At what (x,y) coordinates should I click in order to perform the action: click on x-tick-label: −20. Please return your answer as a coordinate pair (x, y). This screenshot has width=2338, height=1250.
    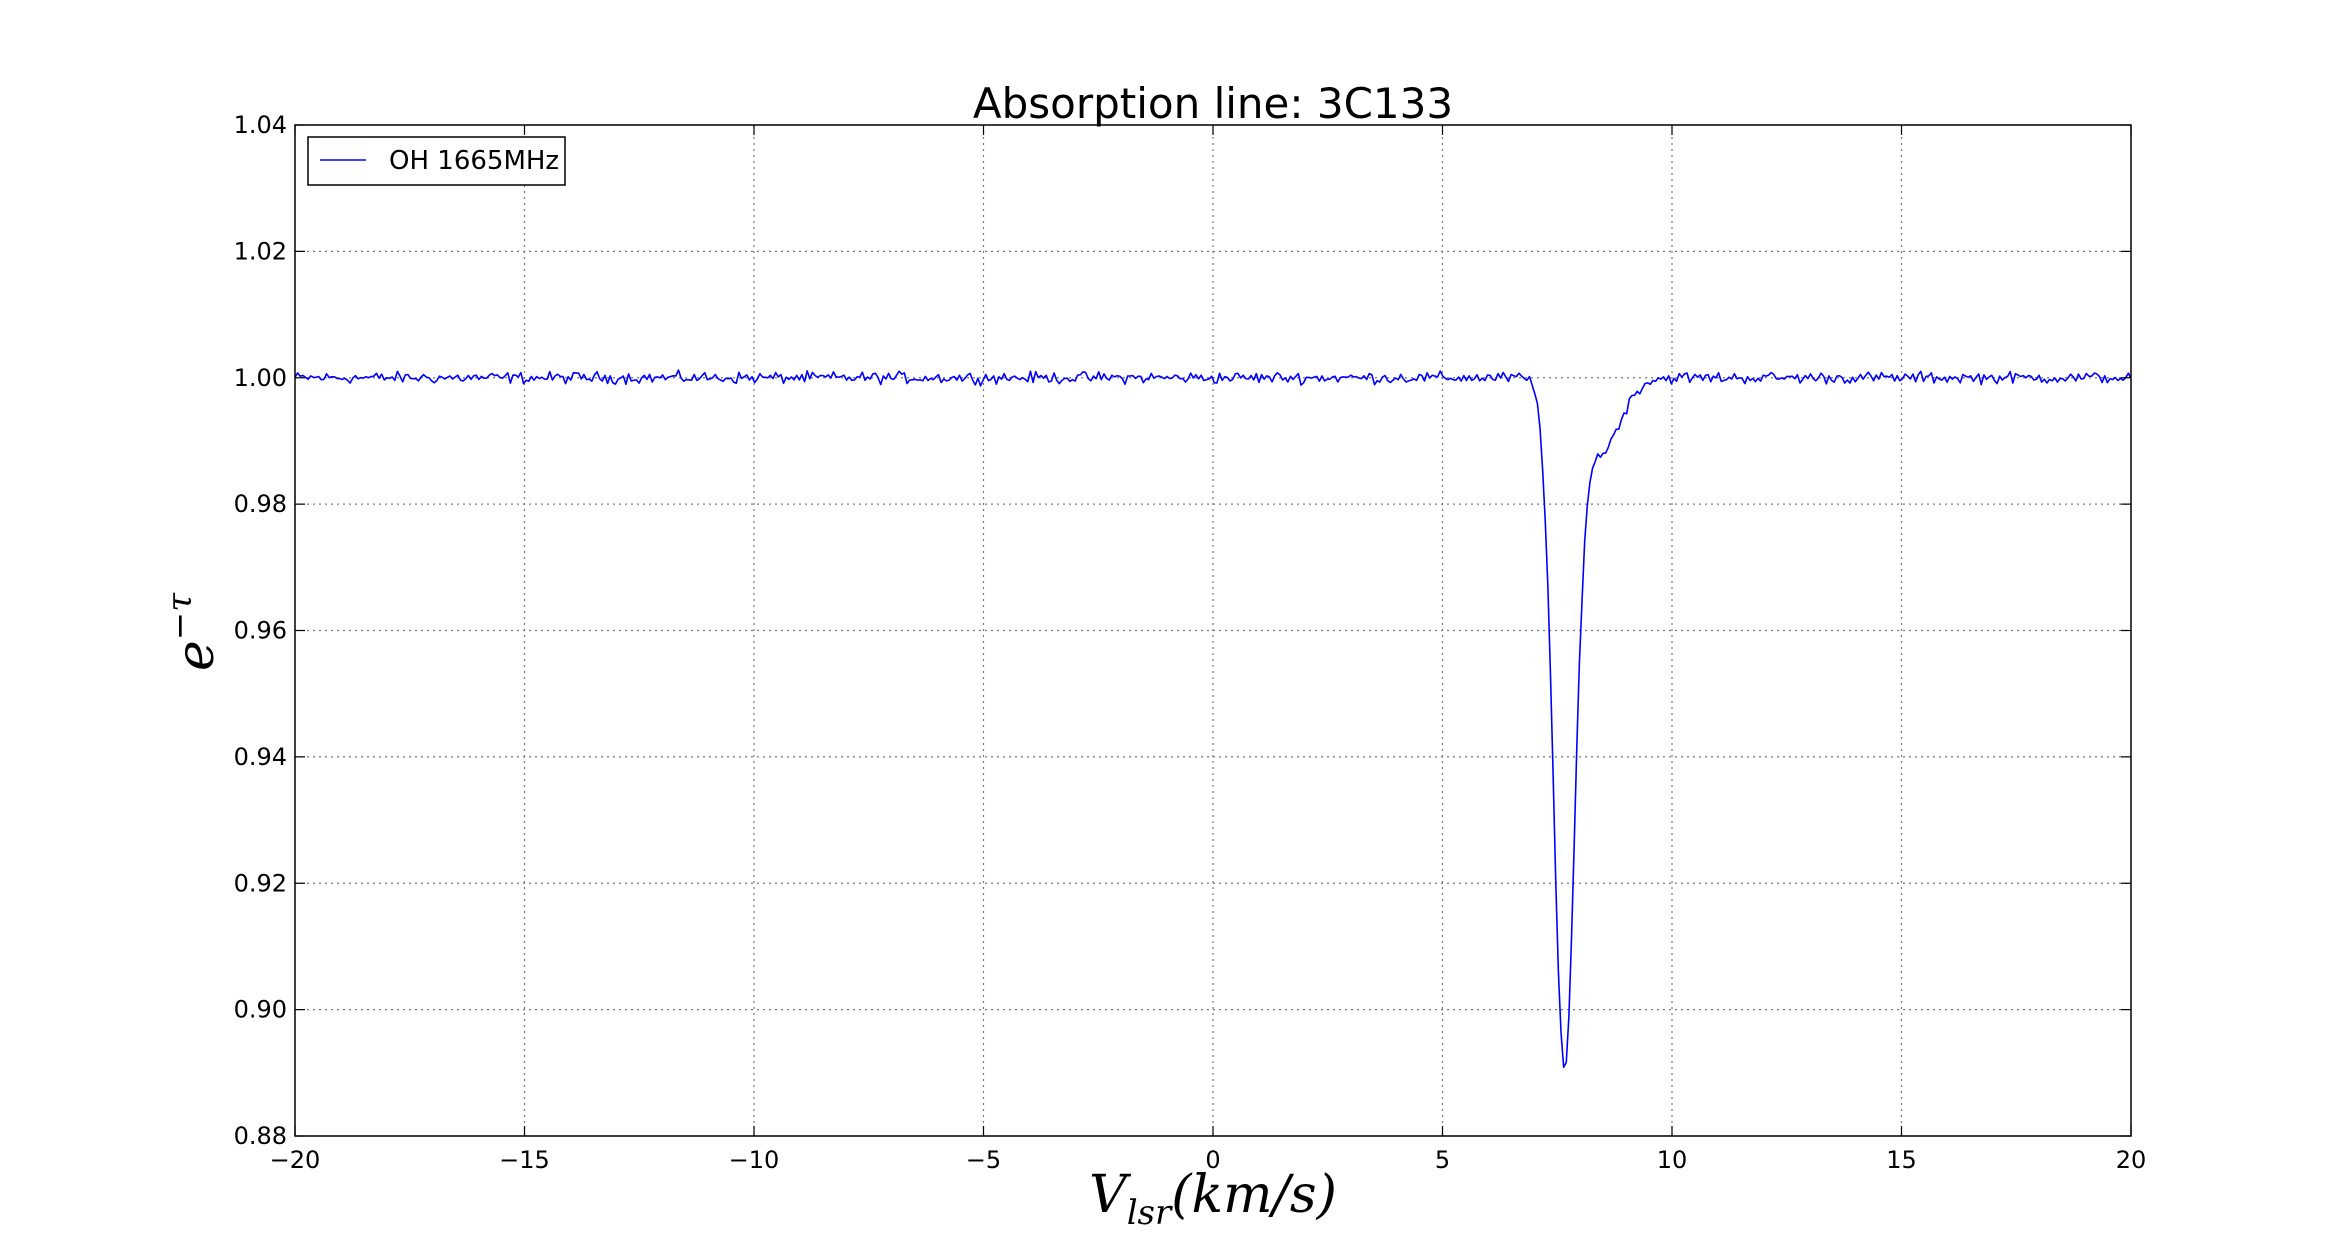
    Looking at the image, I should click on (295, 1160).